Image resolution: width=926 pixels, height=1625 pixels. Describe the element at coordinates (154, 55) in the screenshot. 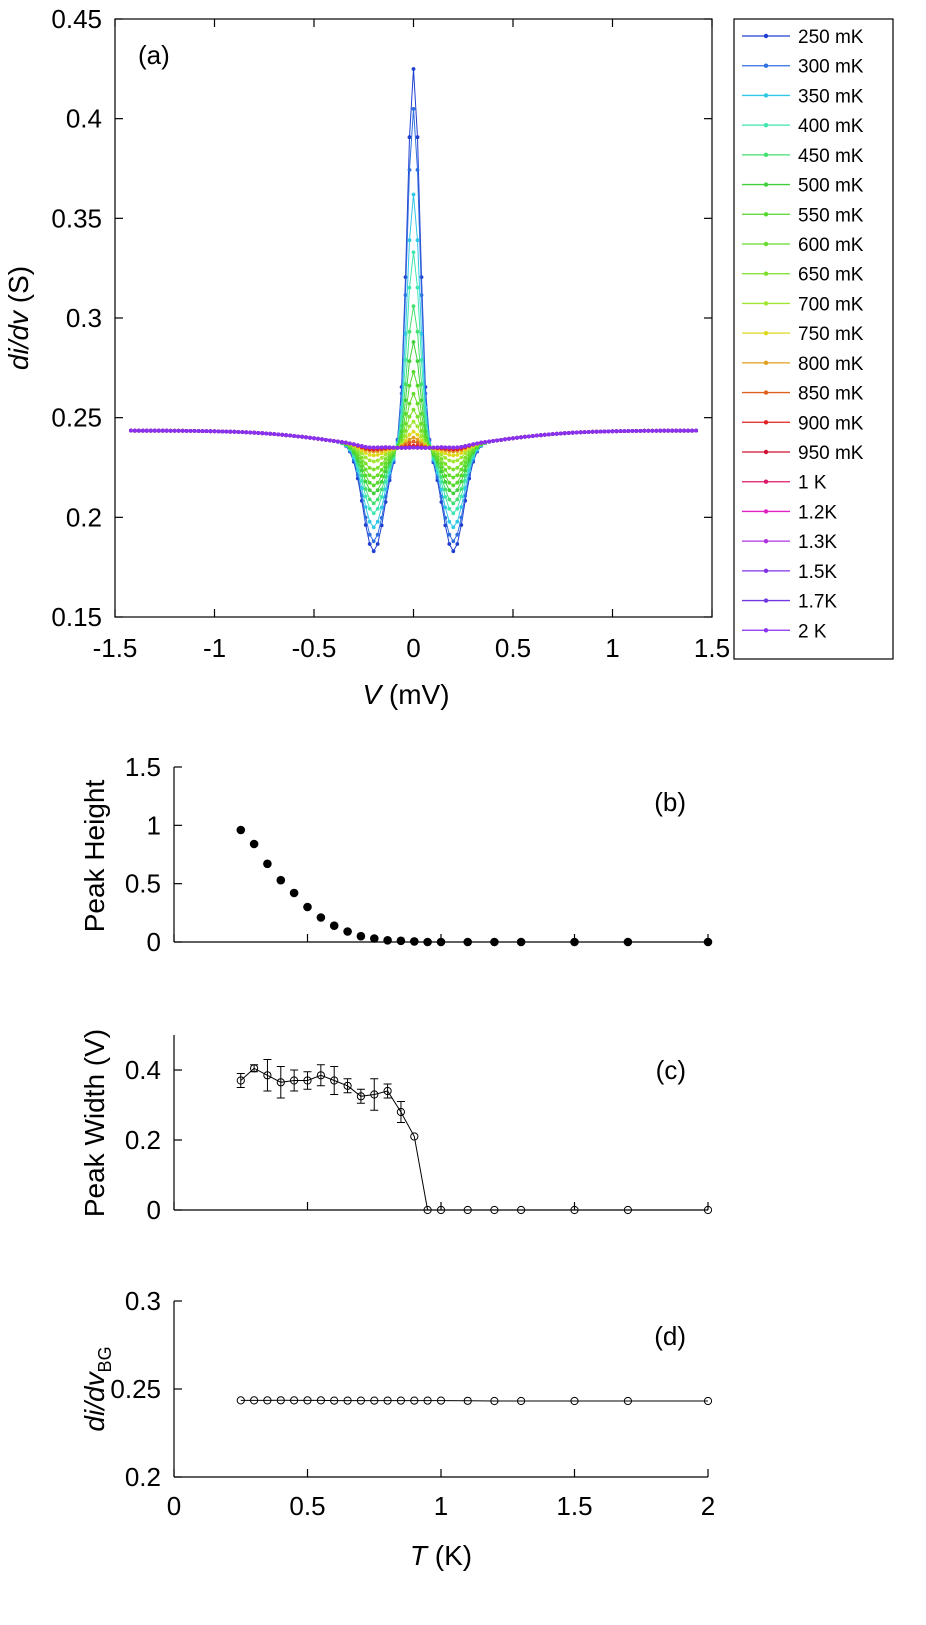

I see `panel-label: (a)` at that location.